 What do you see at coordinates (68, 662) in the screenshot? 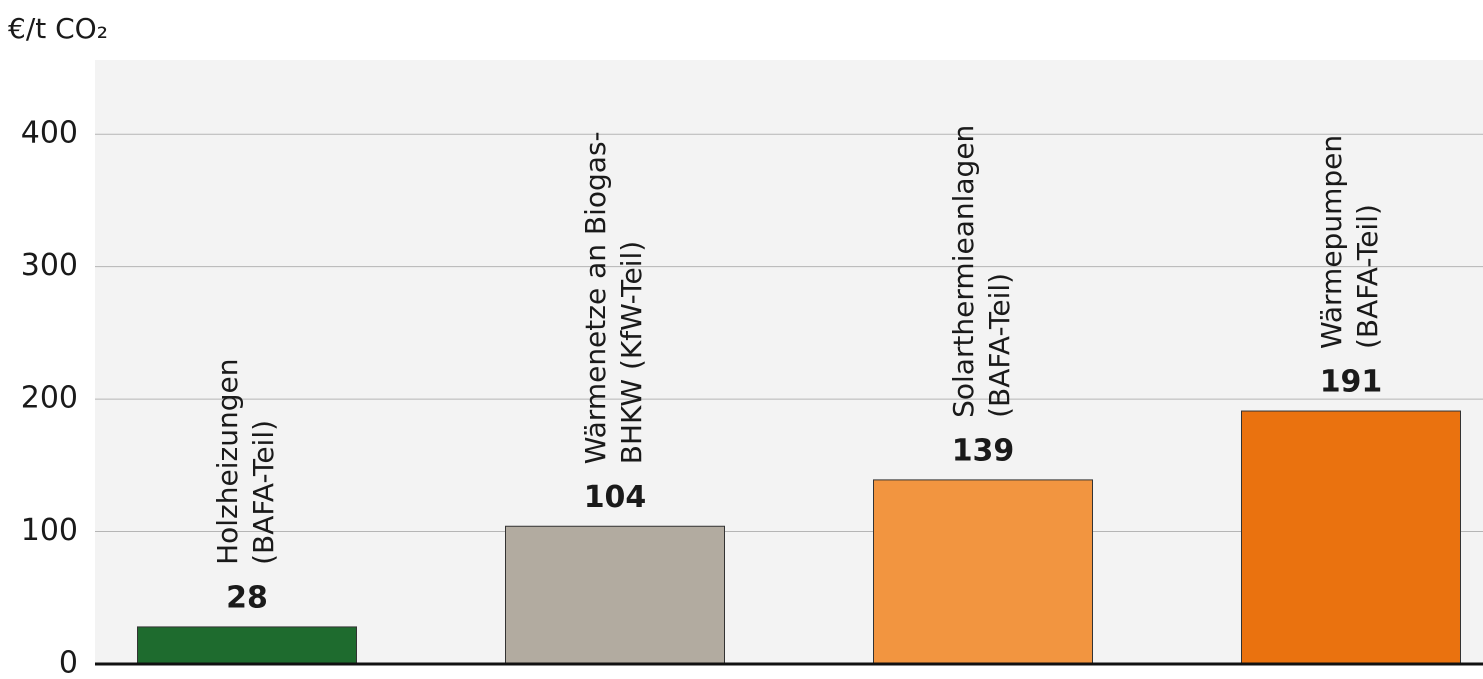
I see `y-tick-label: 0` at bounding box center [68, 662].